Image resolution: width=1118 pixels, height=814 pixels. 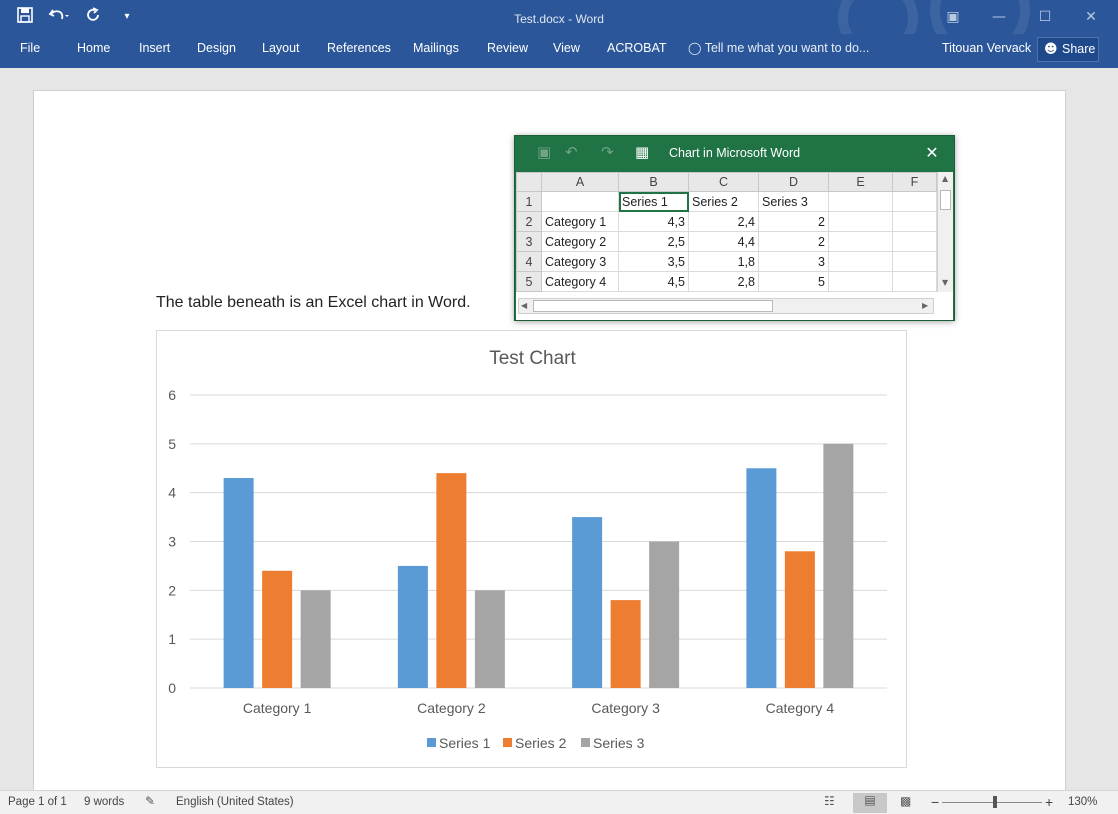 I want to click on row-header: 5, so click(x=529, y=281).